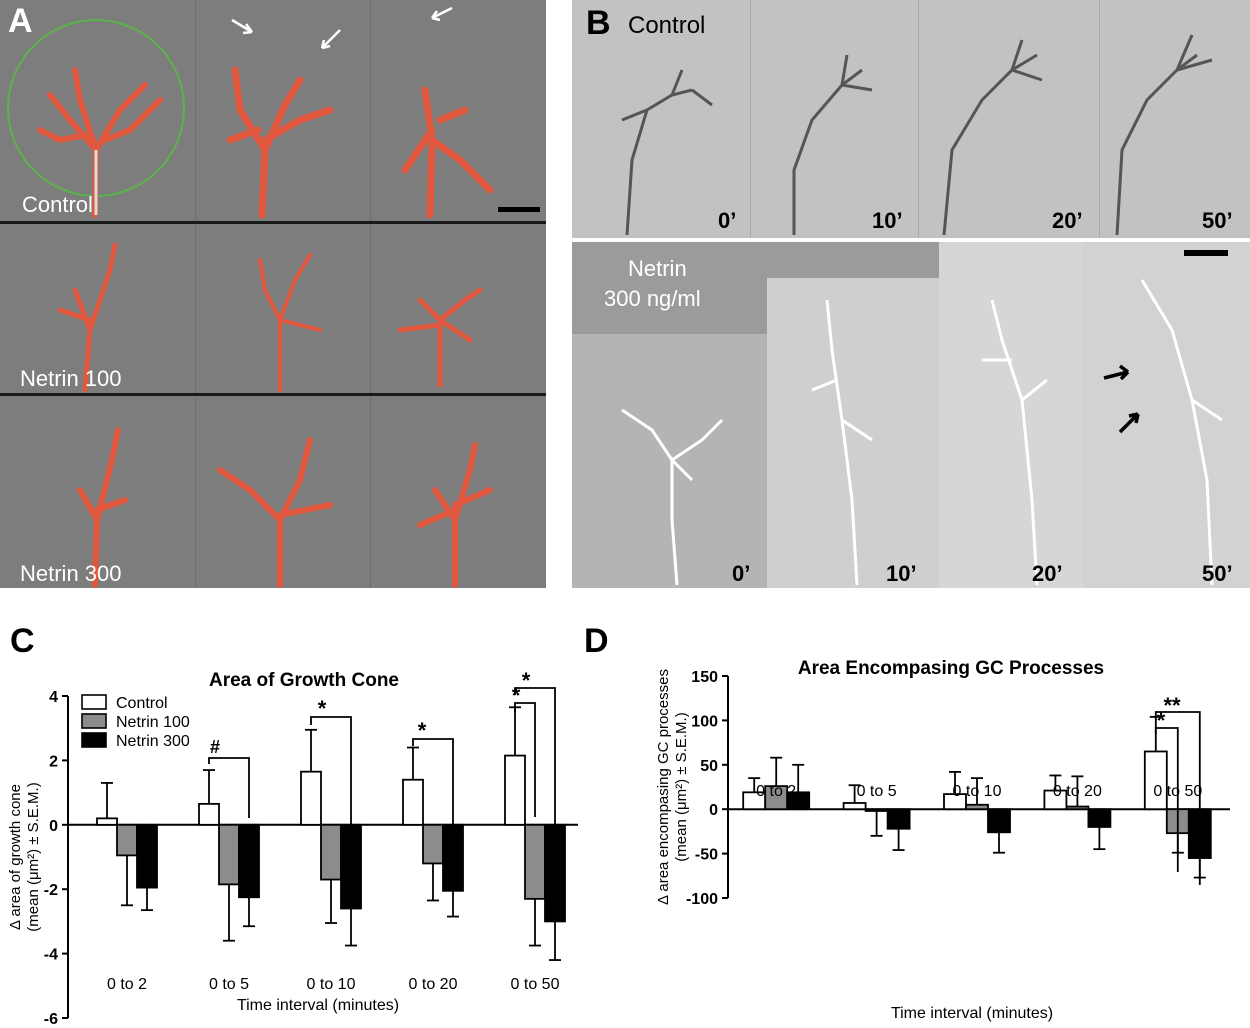 The image size is (1250, 1028). I want to click on legend-label: Netrin 100, so click(153, 722).